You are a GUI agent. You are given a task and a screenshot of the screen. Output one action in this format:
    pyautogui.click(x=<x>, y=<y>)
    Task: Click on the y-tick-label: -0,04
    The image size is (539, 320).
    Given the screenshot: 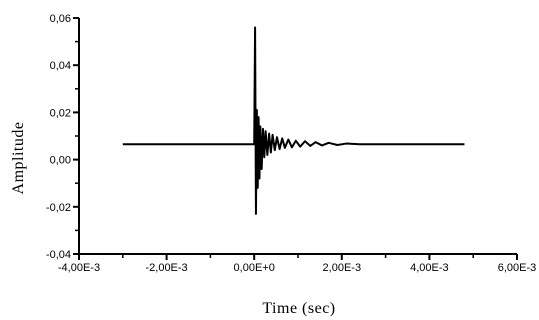 What is the action you would take?
    pyautogui.click(x=58, y=255)
    